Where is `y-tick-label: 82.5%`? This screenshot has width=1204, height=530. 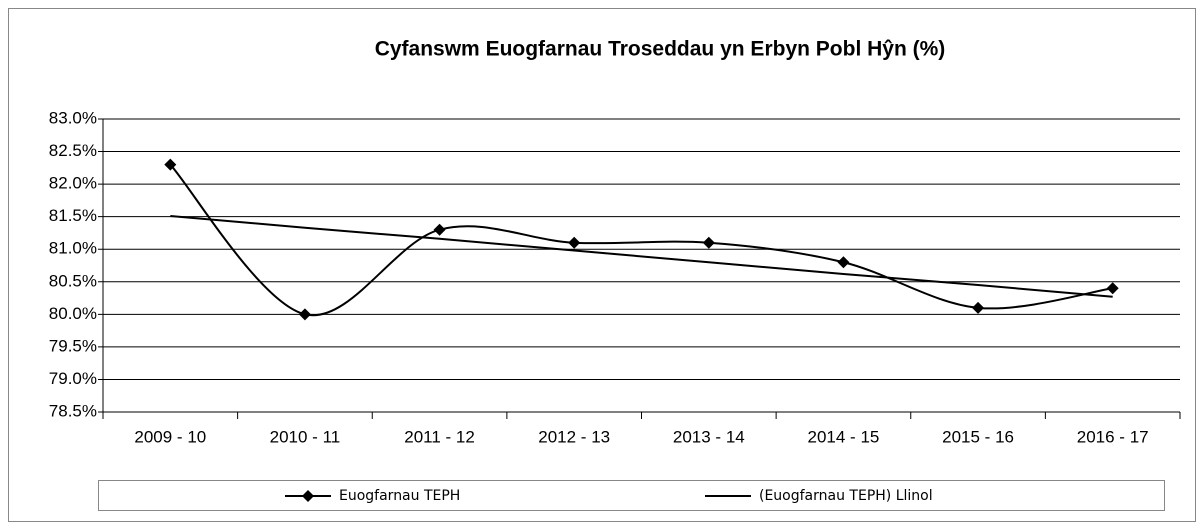 y-tick-label: 82.5% is located at coordinates (73, 150).